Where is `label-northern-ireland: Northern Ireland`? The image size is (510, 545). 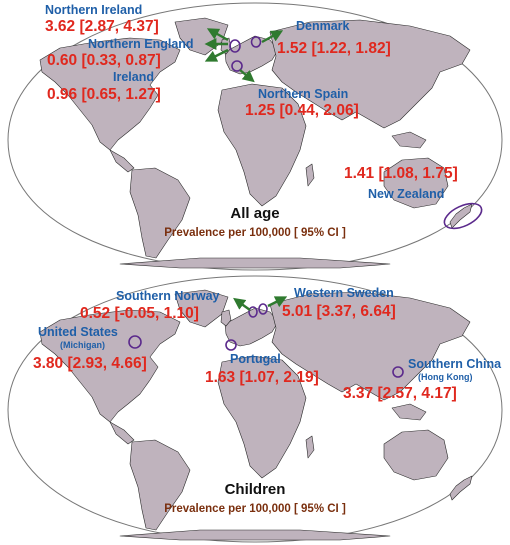 label-northern-ireland: Northern Ireland is located at coordinates (93, 10).